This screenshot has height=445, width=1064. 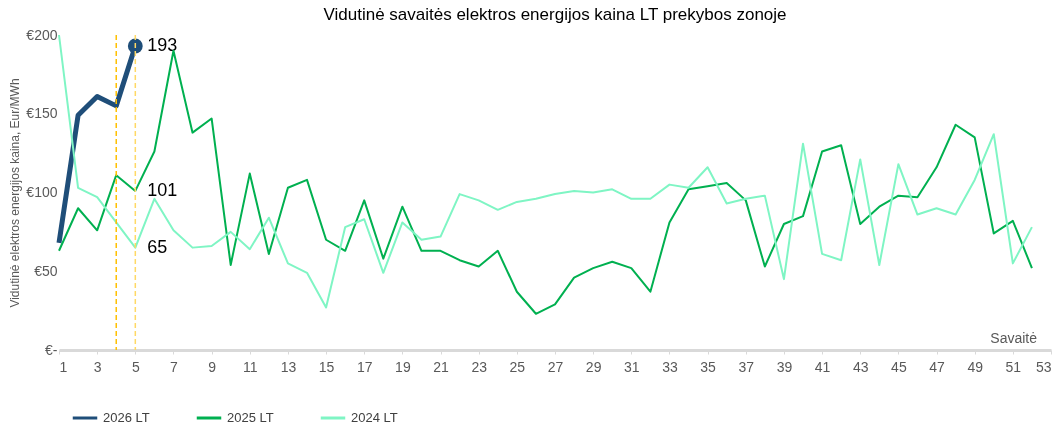 What do you see at coordinates (822, 366) in the screenshot?
I see `x-tick-label: 41` at bounding box center [822, 366].